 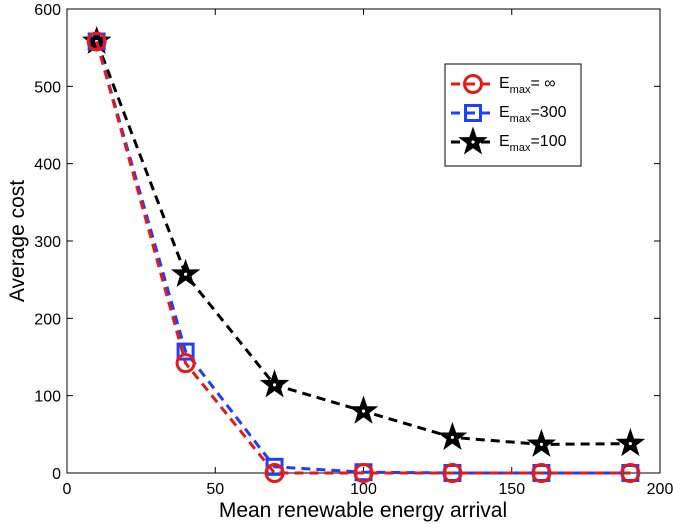 I want to click on x-tick-label: 0, so click(x=67, y=489).